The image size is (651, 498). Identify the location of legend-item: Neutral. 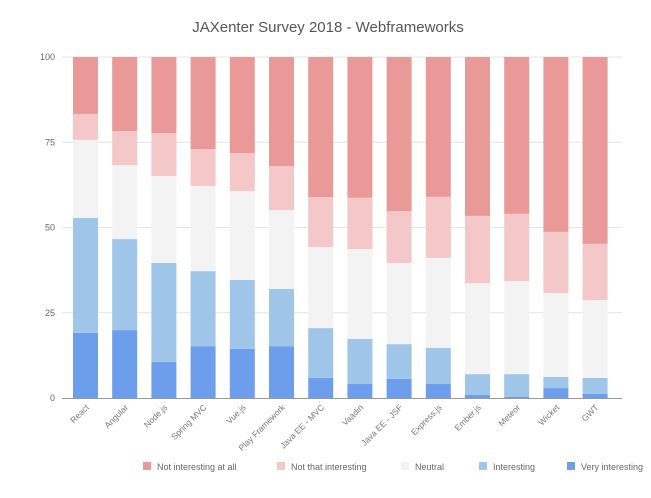
(422, 467).